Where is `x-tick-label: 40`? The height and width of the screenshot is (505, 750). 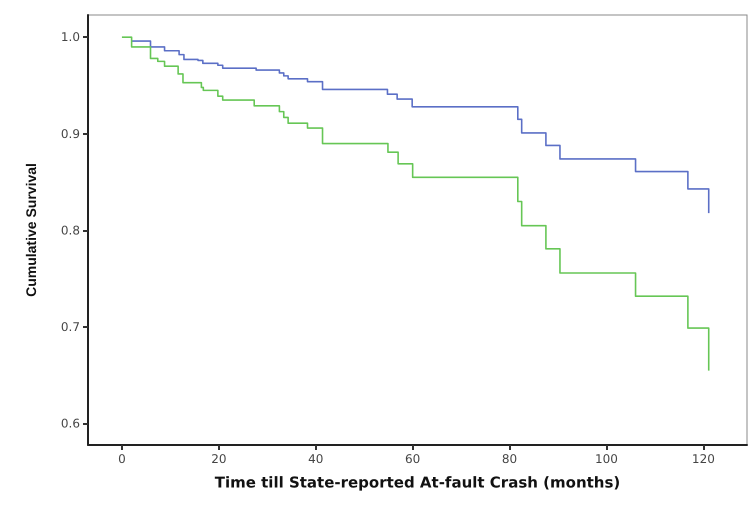
x-tick-label: 40 is located at coordinates (316, 459).